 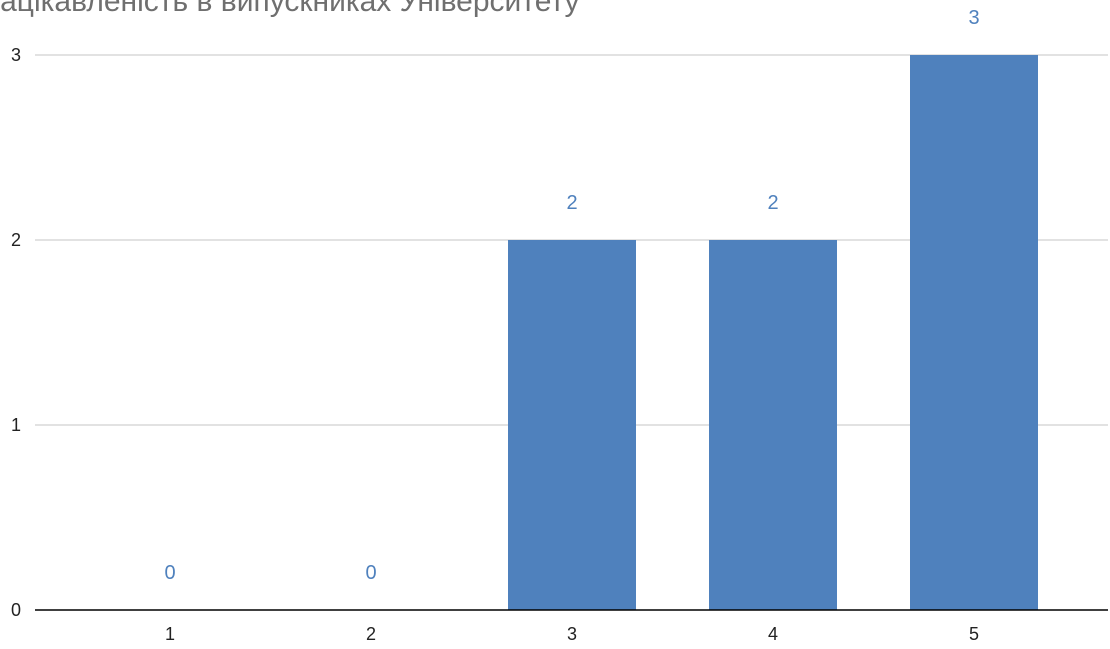 What do you see at coordinates (16, 610) in the screenshot?
I see `y-tick-label: 0` at bounding box center [16, 610].